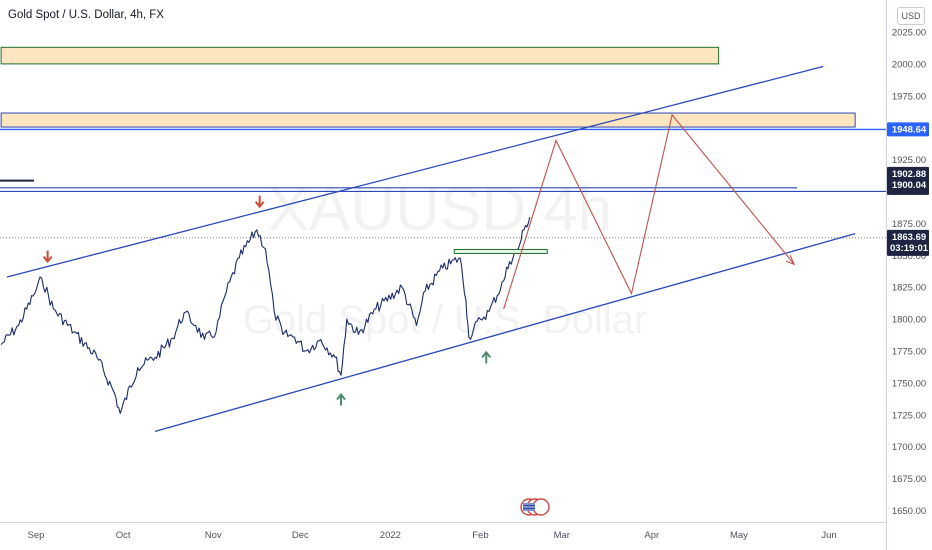 The height and width of the screenshot is (550, 932). Describe the element at coordinates (651, 535) in the screenshot. I see `x-tick-label: Apr` at that location.